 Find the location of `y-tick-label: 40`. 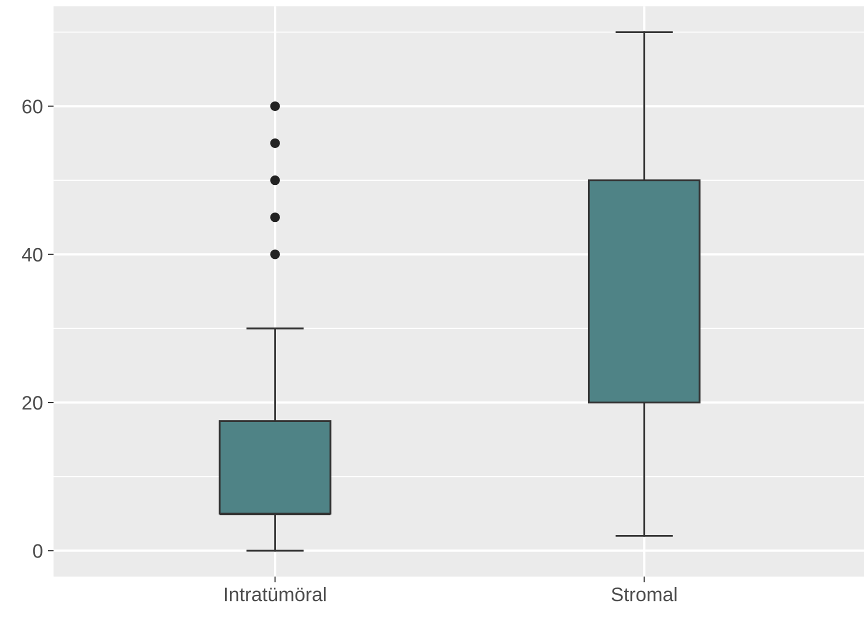

y-tick-label: 40 is located at coordinates (32, 255).